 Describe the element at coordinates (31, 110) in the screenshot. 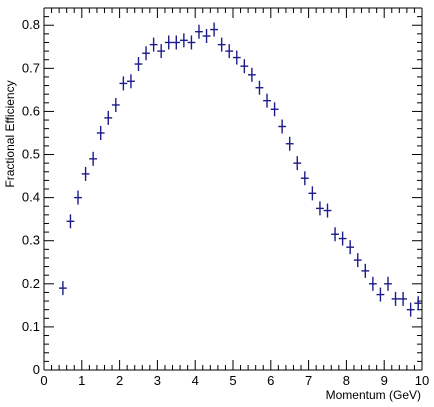

I see `y-tick-label: 0.6` at that location.